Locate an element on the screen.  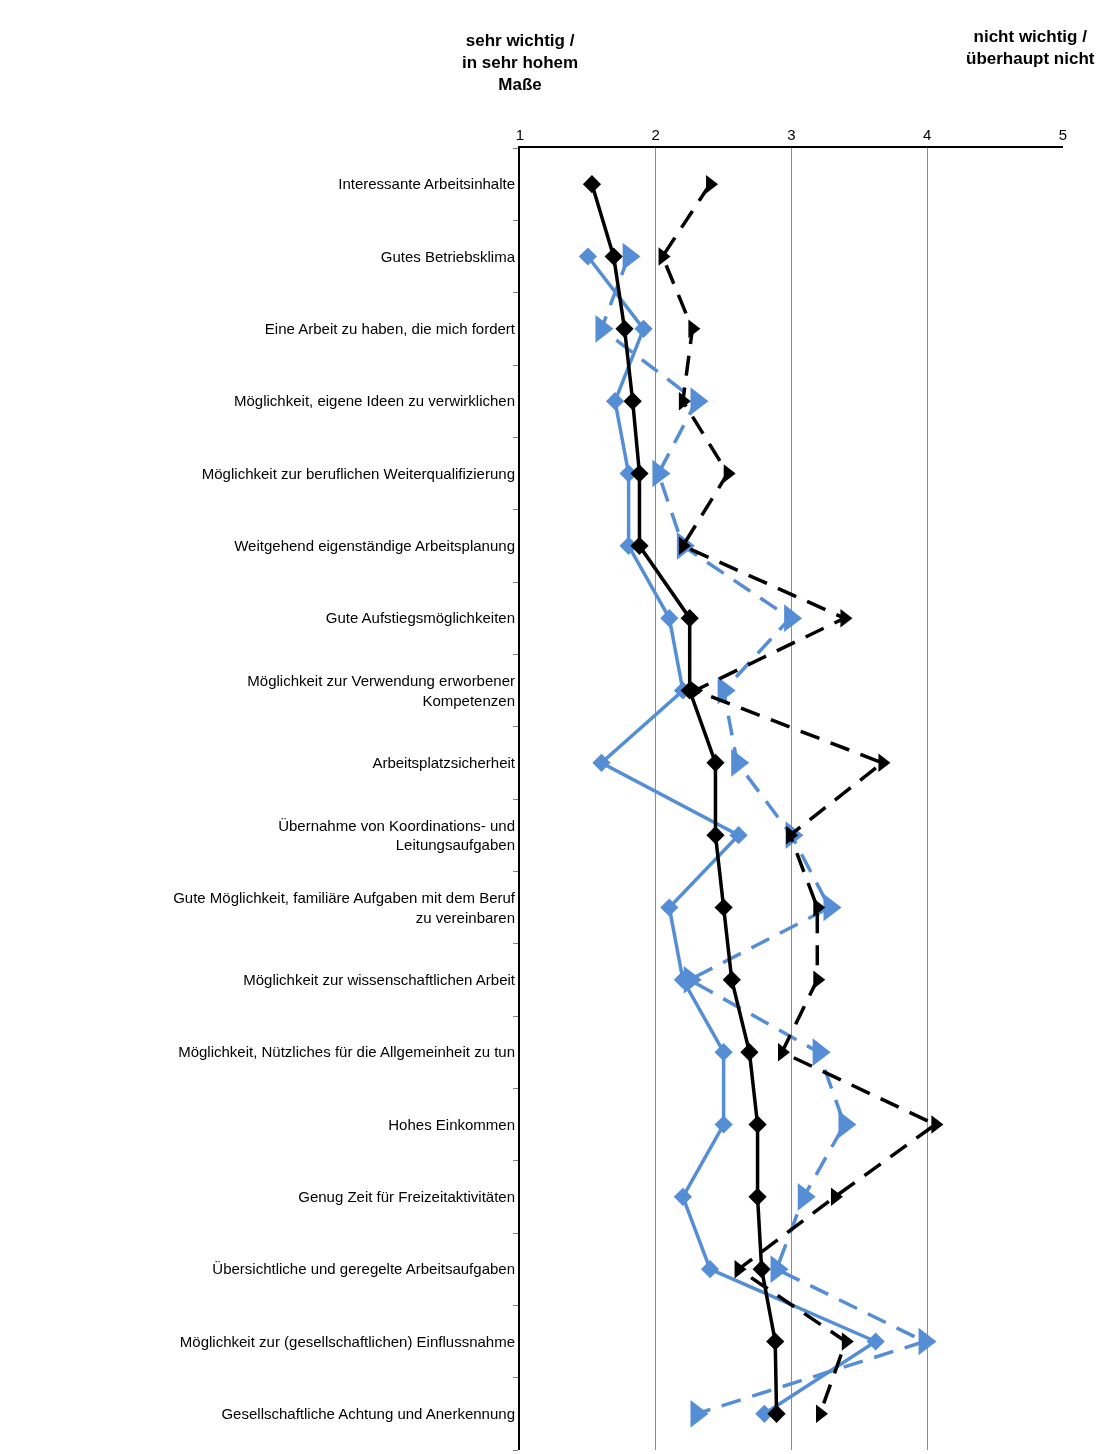
y-tick-label: Gute Möglichkeit, familiäre Aufgaben mit dem Beruf zu vereinbaren is located at coordinates (344, 907).